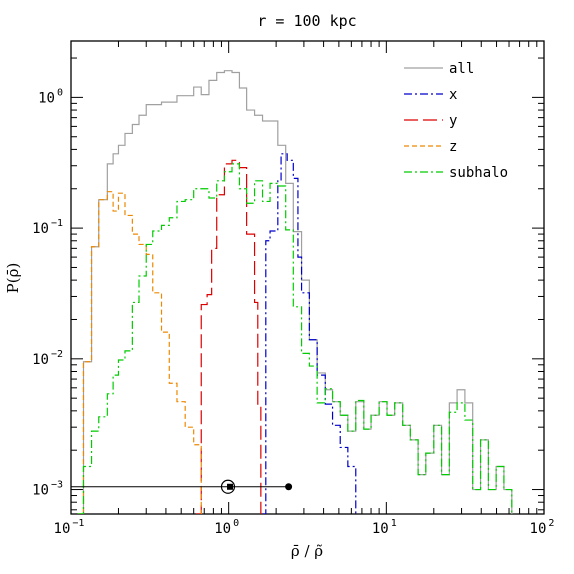 The image size is (574, 574). Describe the element at coordinates (60, 92) in the screenshot. I see `y-tick-label-exp: 0` at that location.